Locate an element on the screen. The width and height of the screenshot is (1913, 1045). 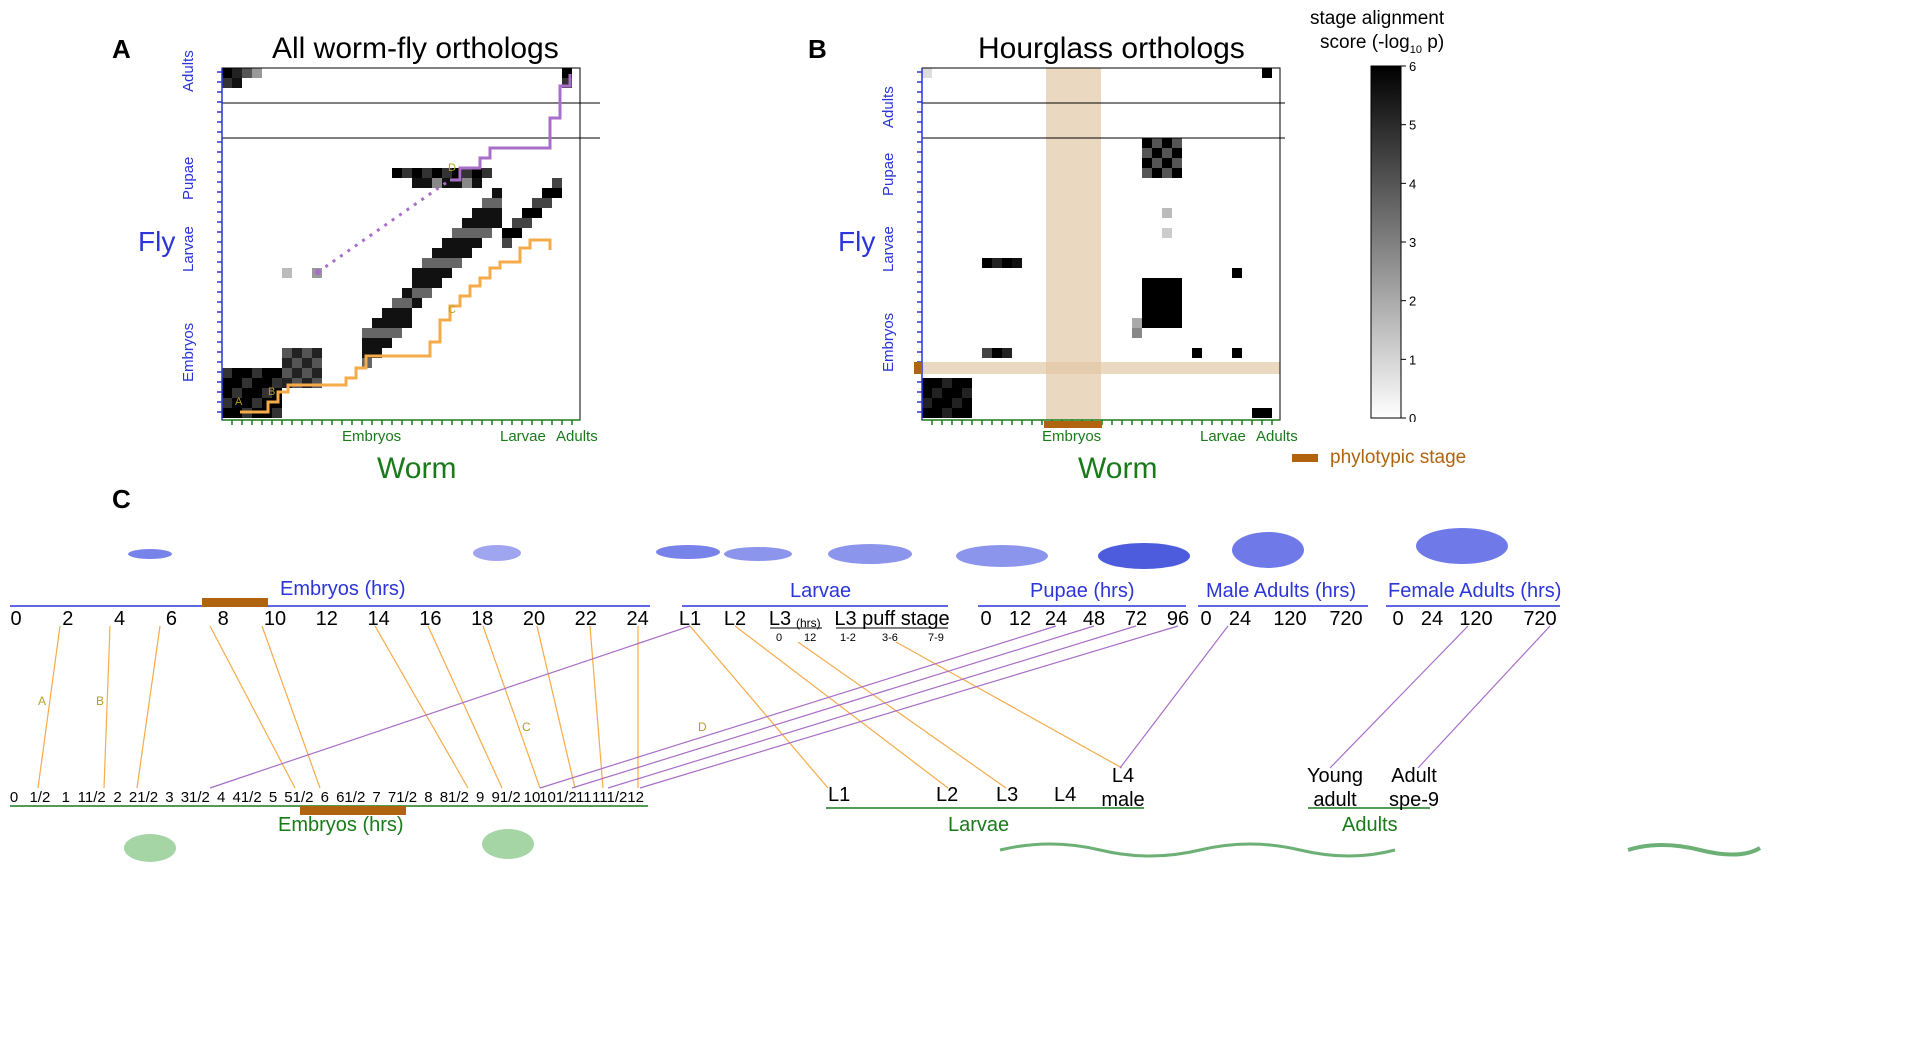
mapping-label-c: C is located at coordinates (526, 727).